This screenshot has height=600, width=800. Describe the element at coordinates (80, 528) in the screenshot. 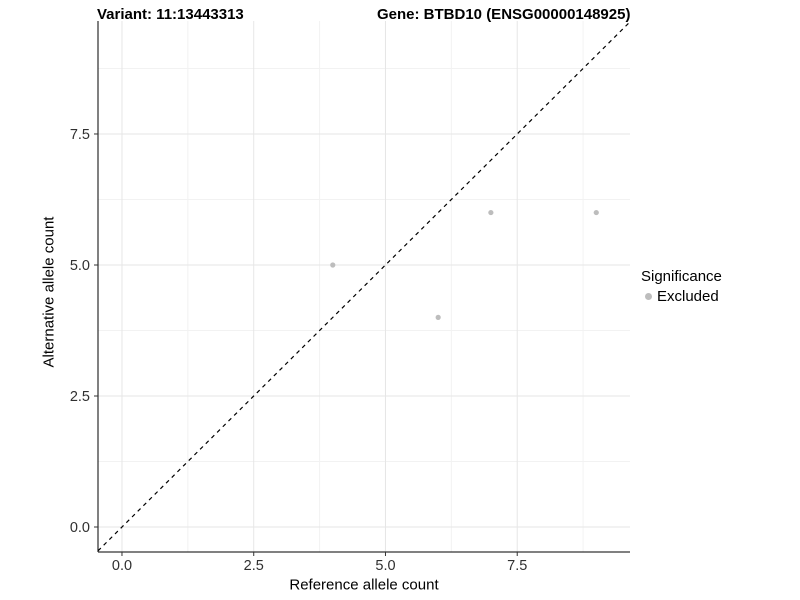

I see `y-tick-label: 0.0` at that location.